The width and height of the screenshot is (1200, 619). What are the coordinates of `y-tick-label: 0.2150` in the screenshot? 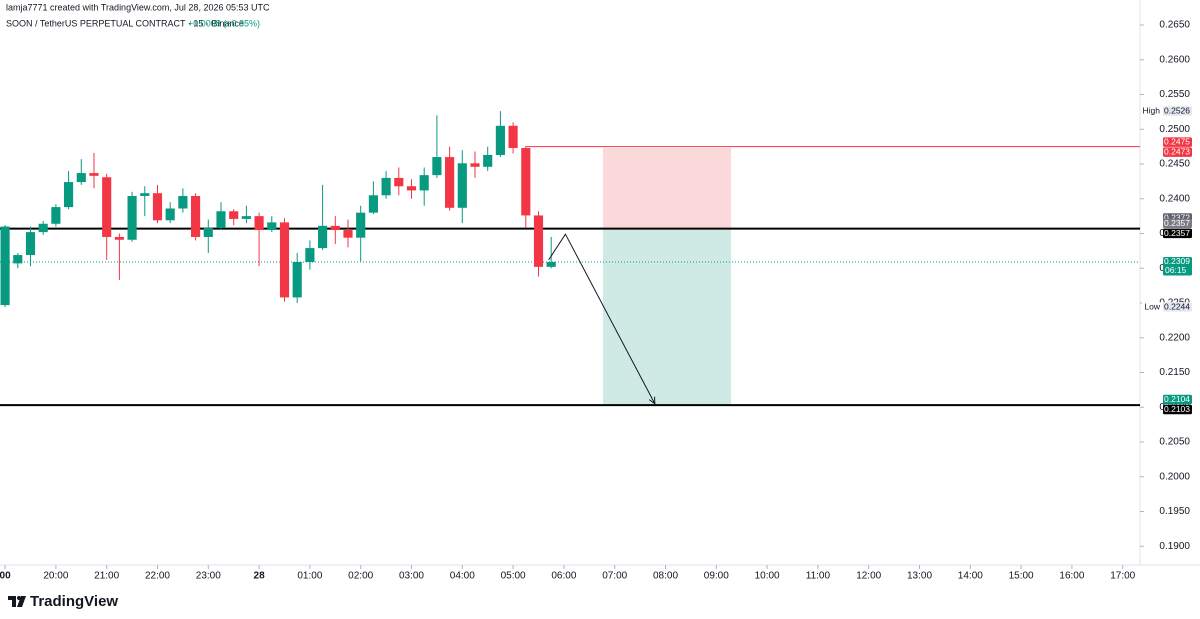 It's located at (1174, 372).